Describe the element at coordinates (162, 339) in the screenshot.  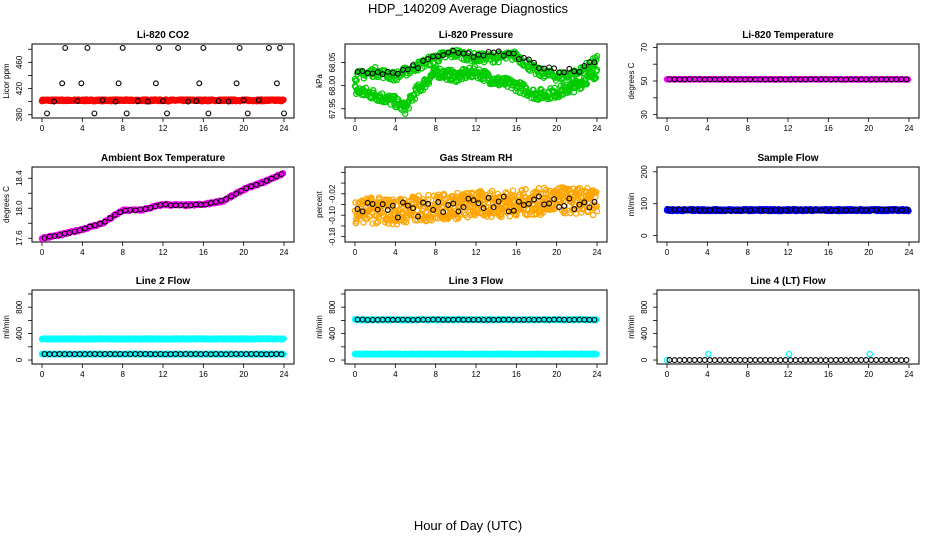
I see `series-raw-high` at that location.